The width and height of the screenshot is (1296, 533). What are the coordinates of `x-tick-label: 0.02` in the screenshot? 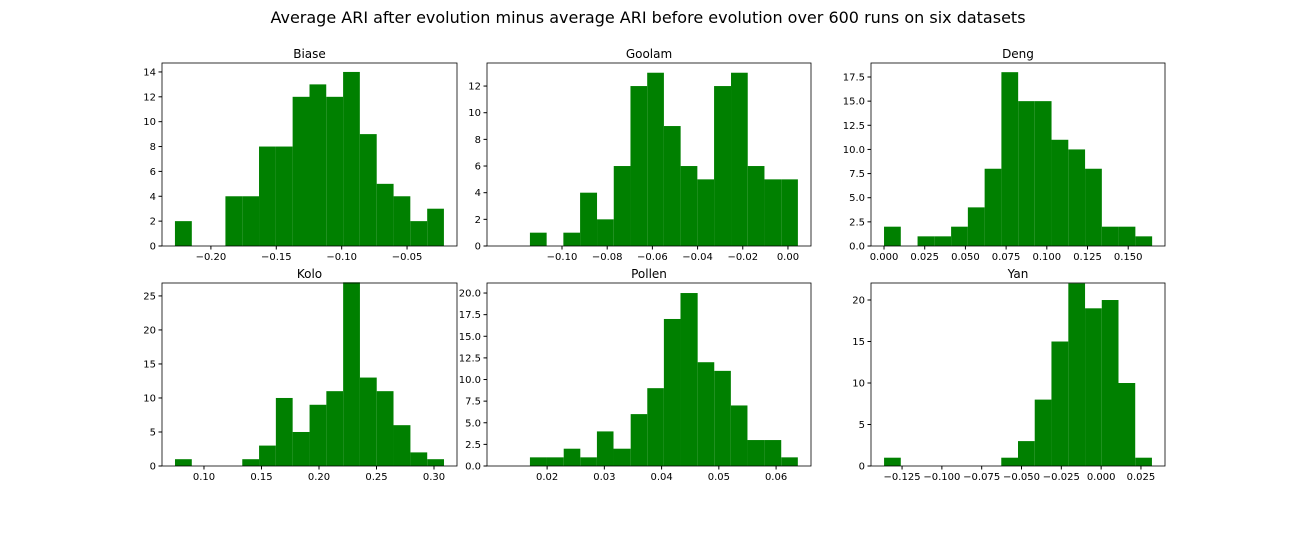 It's located at (547, 477).